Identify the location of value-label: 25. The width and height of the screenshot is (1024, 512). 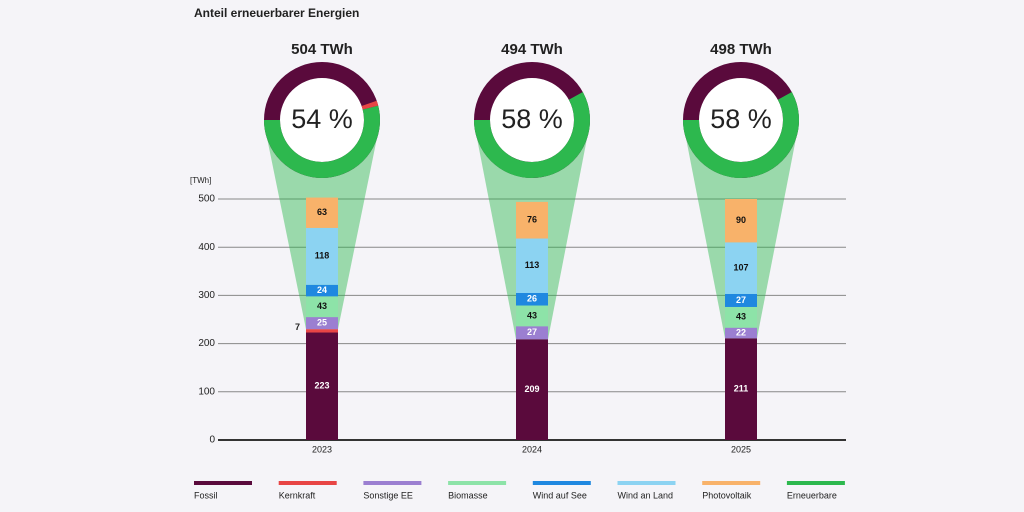
(322, 322).